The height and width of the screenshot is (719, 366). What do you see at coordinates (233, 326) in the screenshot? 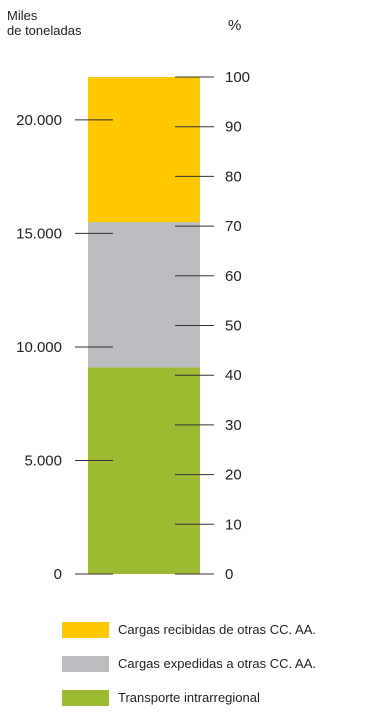
I see `right-tick-label: 50` at bounding box center [233, 326].